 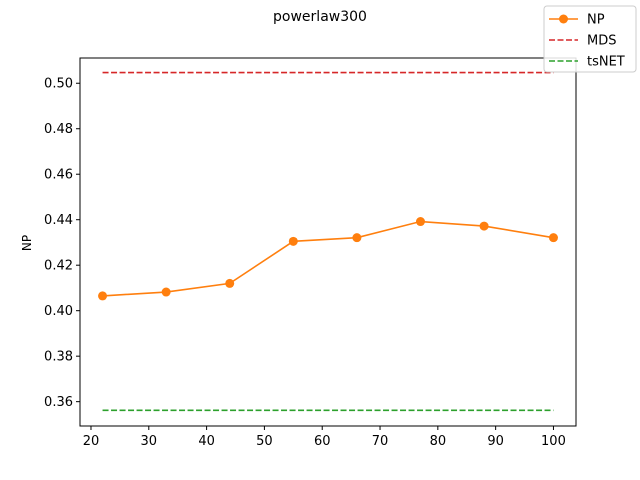 What do you see at coordinates (328, 258) in the screenshot?
I see `series-line-np` at bounding box center [328, 258].